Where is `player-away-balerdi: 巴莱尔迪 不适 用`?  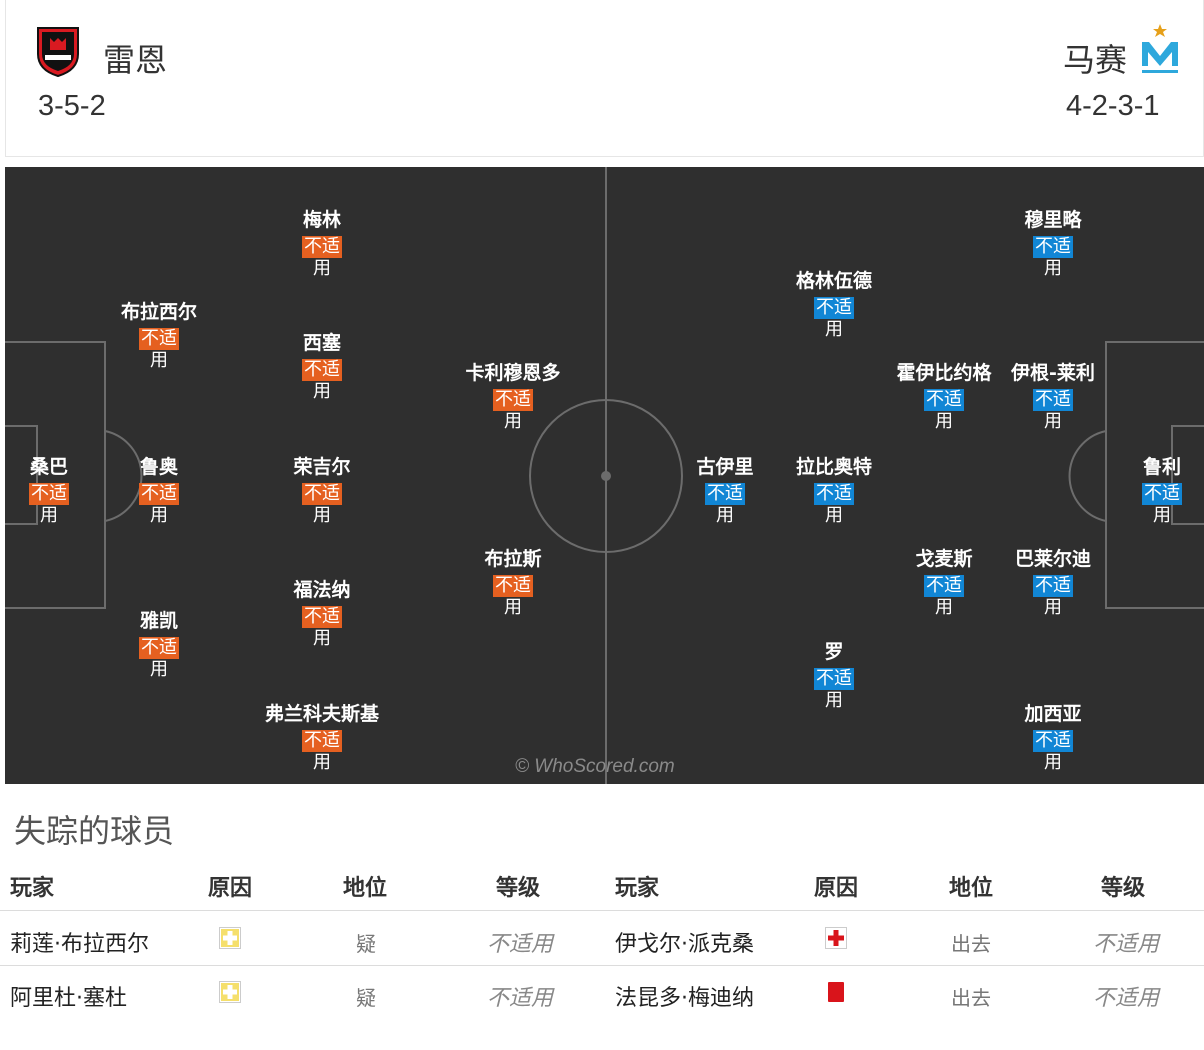
player-away-balerdi: 巴莱尔迪 不适 用 is located at coordinates (1053, 581).